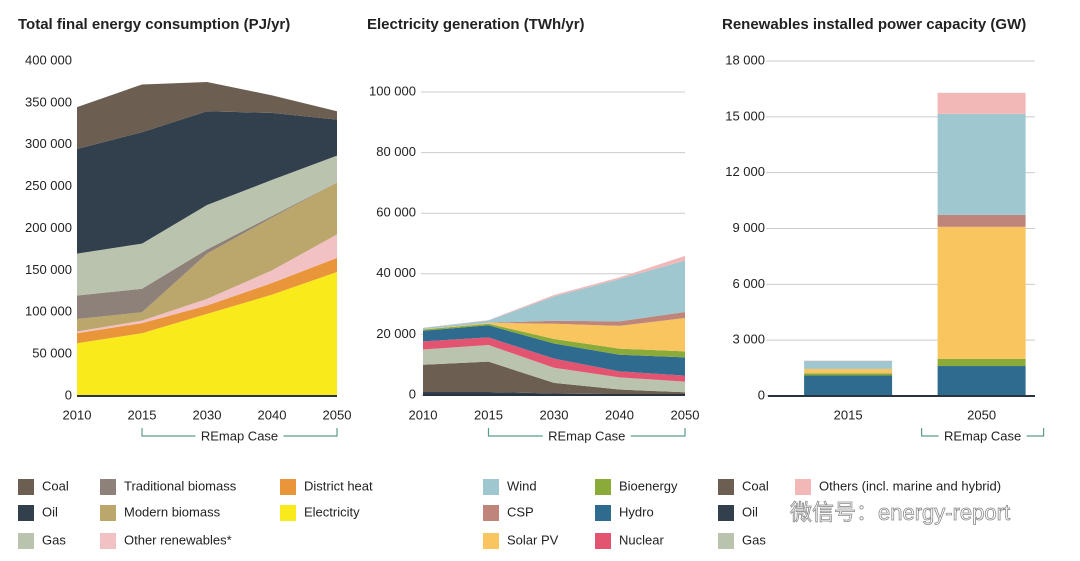 The height and width of the screenshot is (561, 1080). What do you see at coordinates (332, 511) in the screenshot?
I see `legend-label: Electricity` at bounding box center [332, 511].